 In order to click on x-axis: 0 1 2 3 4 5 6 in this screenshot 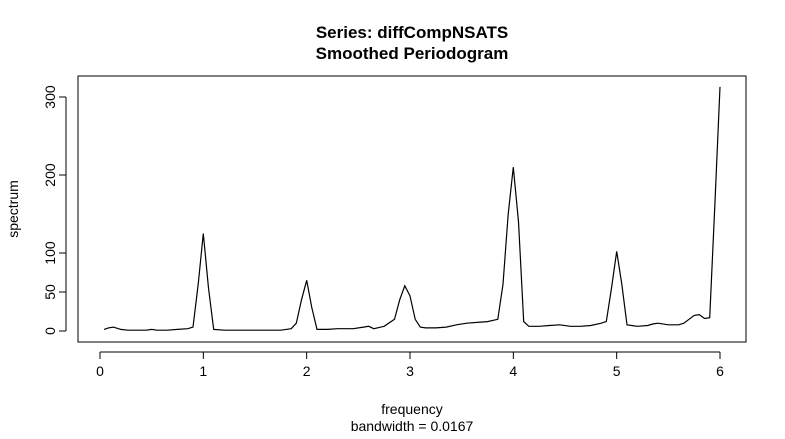, I will do `click(410, 365)`.